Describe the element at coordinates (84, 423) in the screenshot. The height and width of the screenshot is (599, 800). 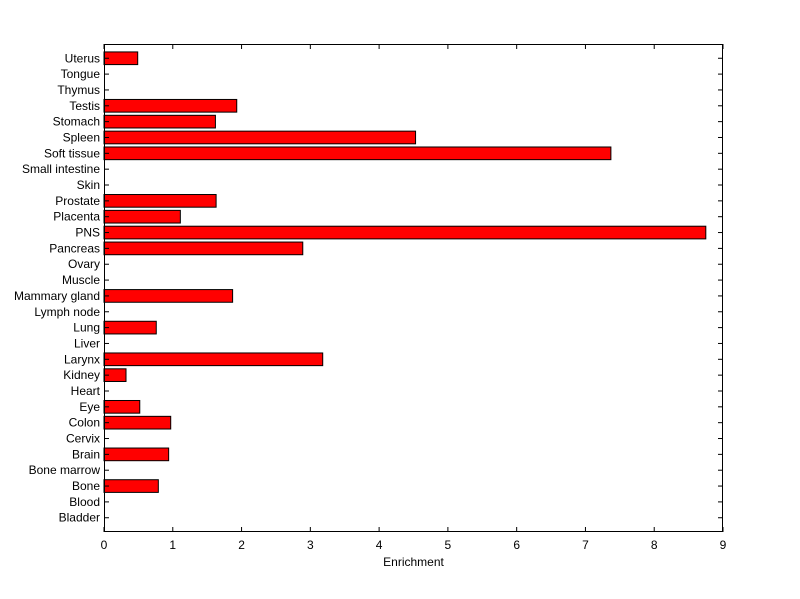
I see `y-tick-label: Colon` at that location.